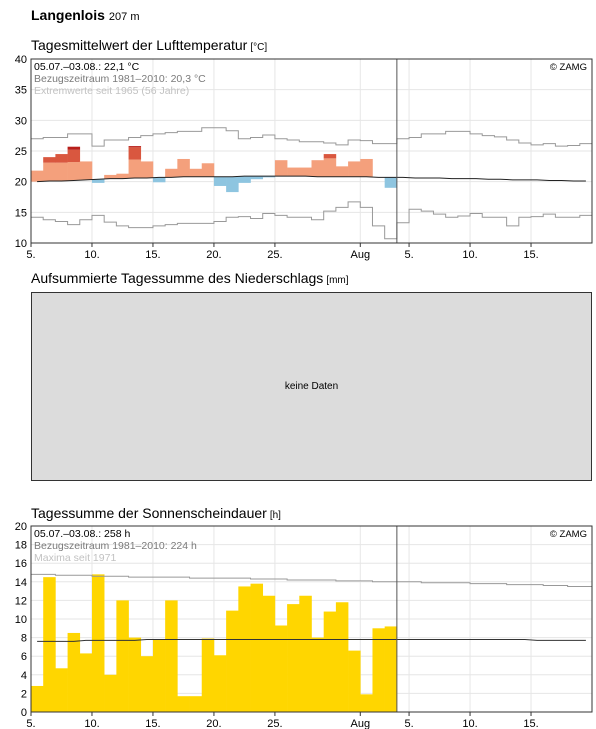  I want to click on station-header: Langenlois 207 m, so click(85, 15).